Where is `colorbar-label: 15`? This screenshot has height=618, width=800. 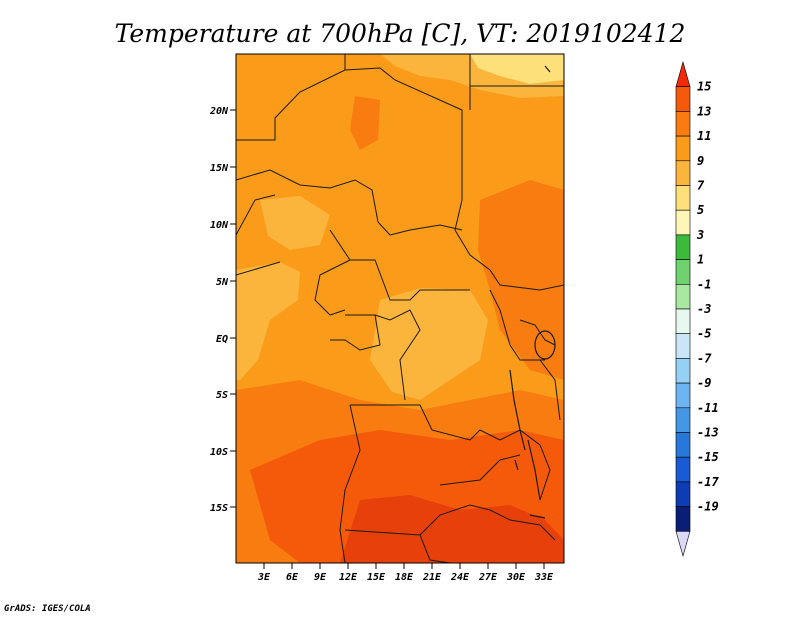
colorbar-label: 15 is located at coordinates (704, 87).